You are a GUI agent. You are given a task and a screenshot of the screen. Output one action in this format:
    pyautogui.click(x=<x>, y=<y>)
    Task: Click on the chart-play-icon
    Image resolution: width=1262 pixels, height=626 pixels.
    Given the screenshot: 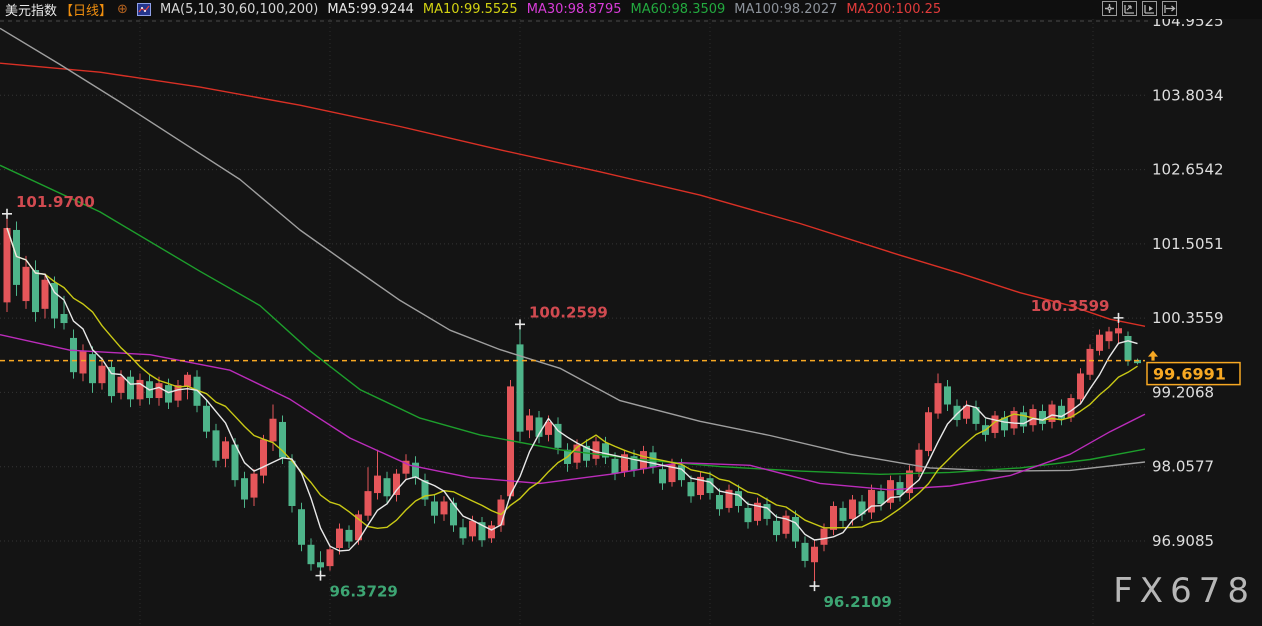 What is the action you would take?
    pyautogui.click(x=1149, y=8)
    